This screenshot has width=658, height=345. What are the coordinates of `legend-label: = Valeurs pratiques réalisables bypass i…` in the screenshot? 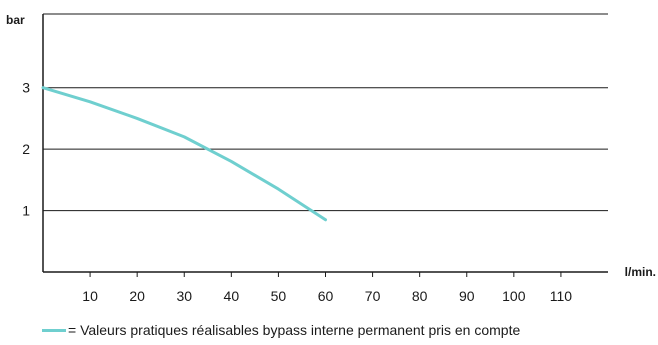 It's located at (294, 330).